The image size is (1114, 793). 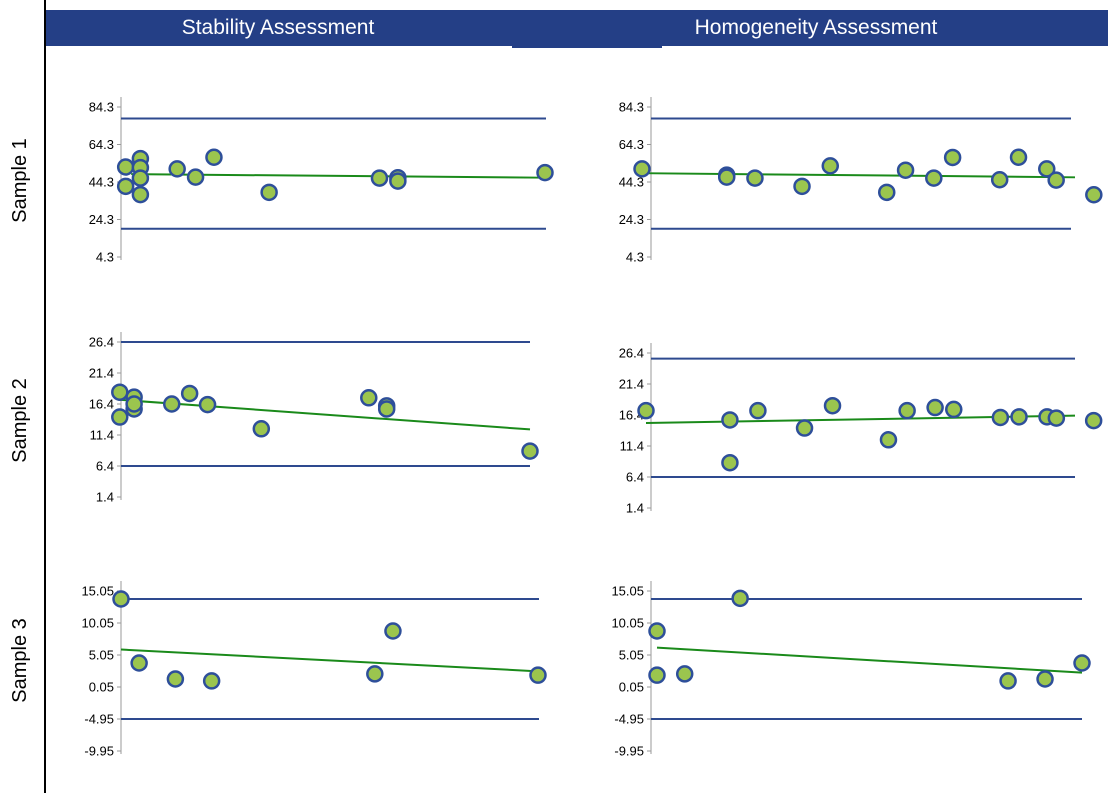 I want to click on y-tick-label: 26.4, so click(x=631, y=353).